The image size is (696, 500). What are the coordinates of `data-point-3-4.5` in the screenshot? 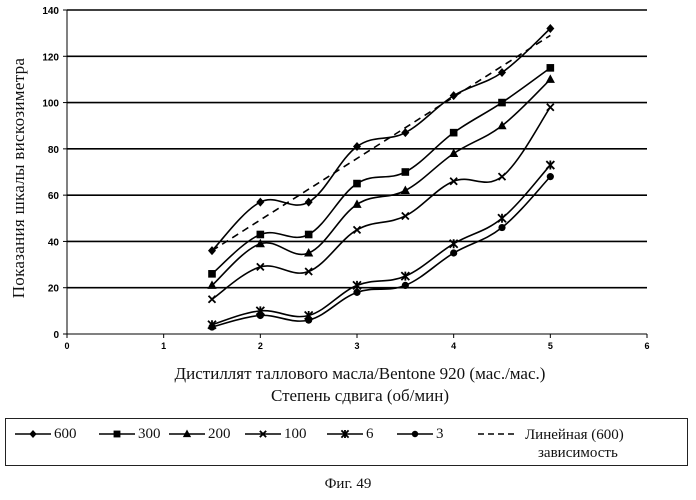 It's located at (501, 227).